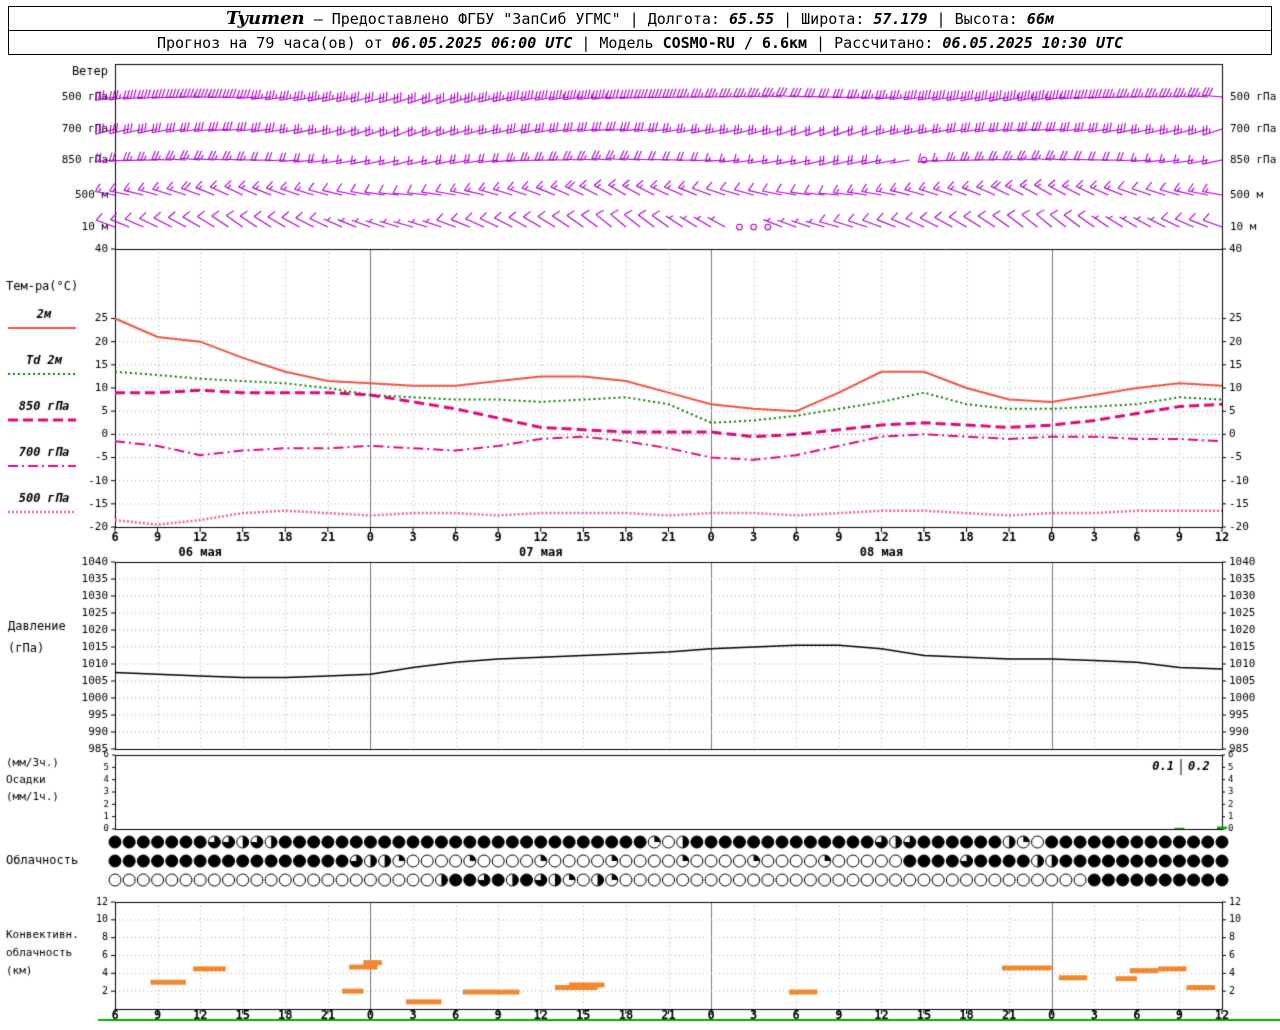 This screenshot has height=1030, width=1280. Describe the element at coordinates (269, 42) in the screenshot. I see `forecast-prefix: Прогноз на 79 часа(ов) от` at that location.